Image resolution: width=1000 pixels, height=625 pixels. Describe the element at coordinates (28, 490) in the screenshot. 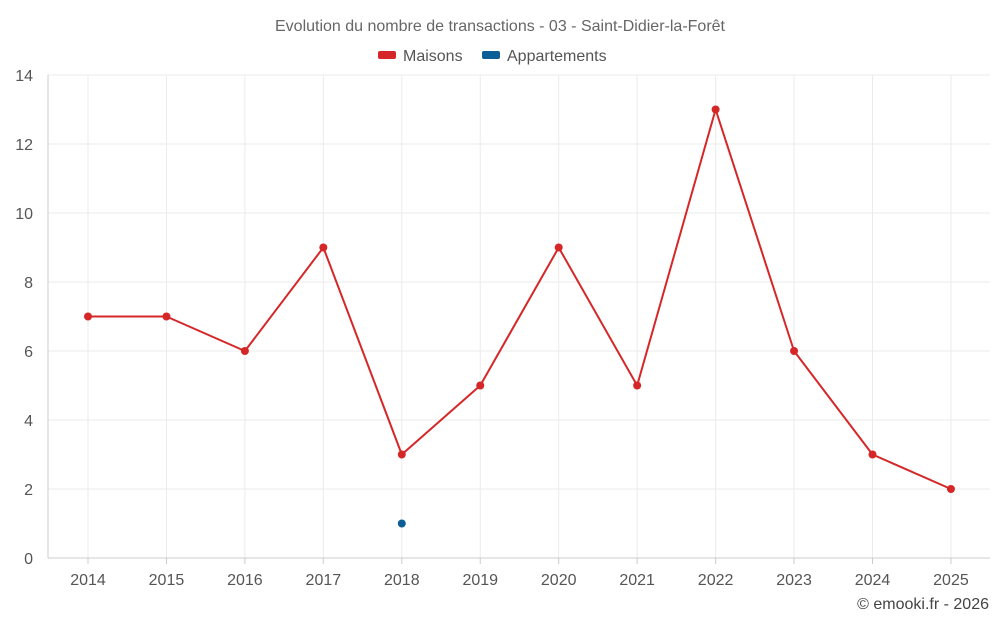

I see `y-tick-label: 2` at that location.